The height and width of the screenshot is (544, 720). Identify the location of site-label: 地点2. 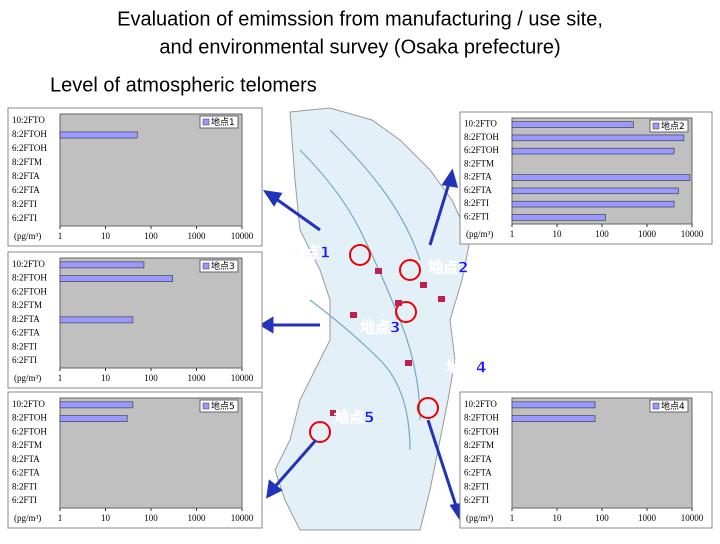
(448, 268).